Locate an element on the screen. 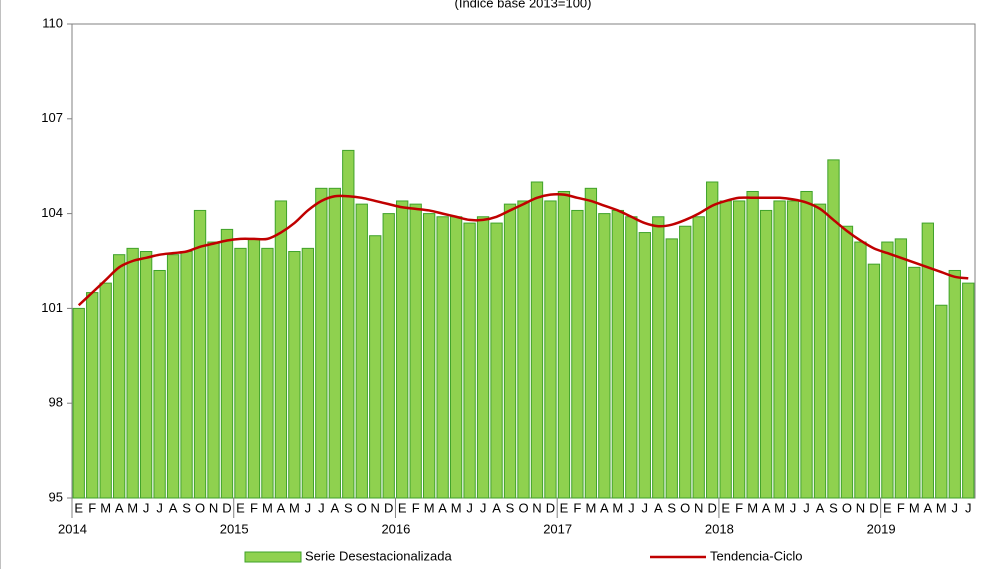 This screenshot has height=569, width=982. y-tick-label: 95 is located at coordinates (56, 496).